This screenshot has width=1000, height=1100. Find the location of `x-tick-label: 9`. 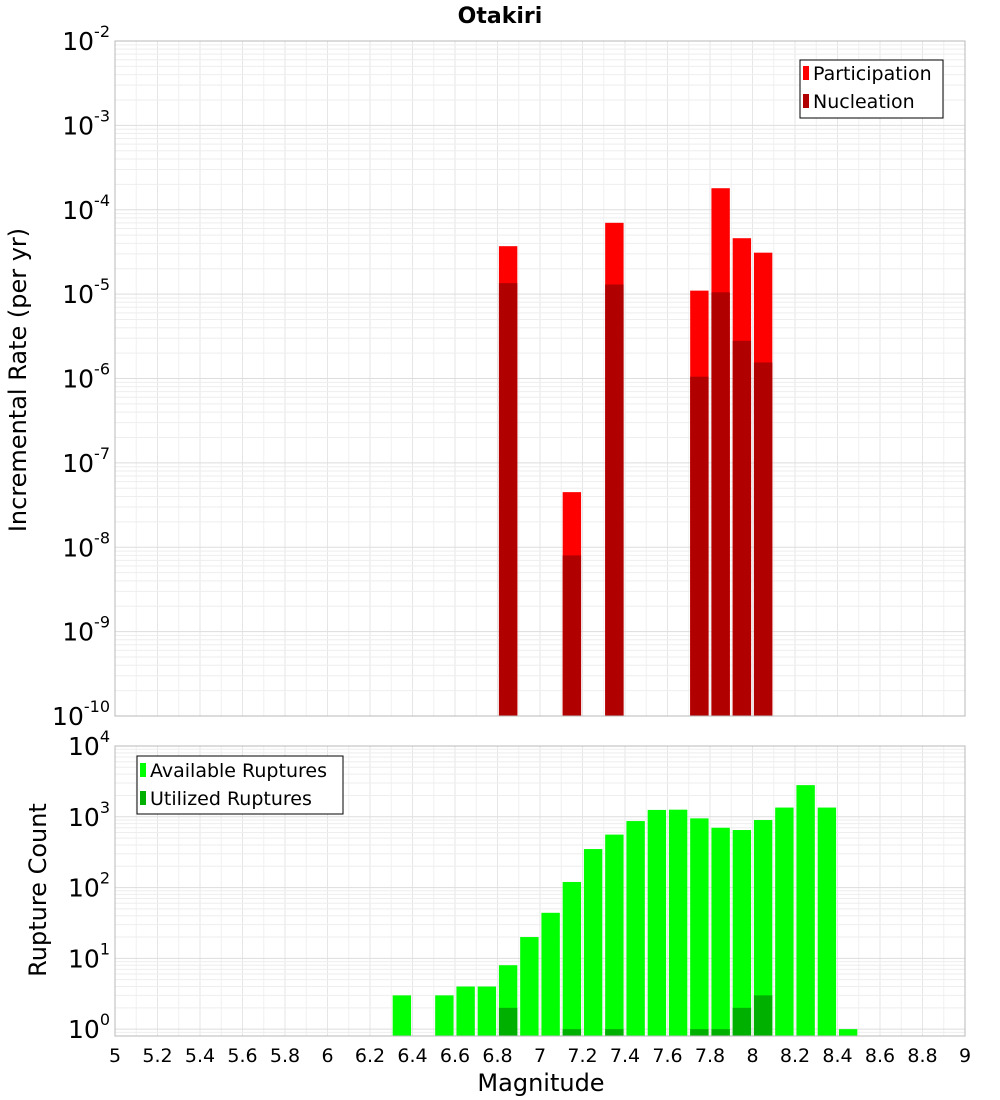

x-tick-label: 9 is located at coordinates (965, 1056).